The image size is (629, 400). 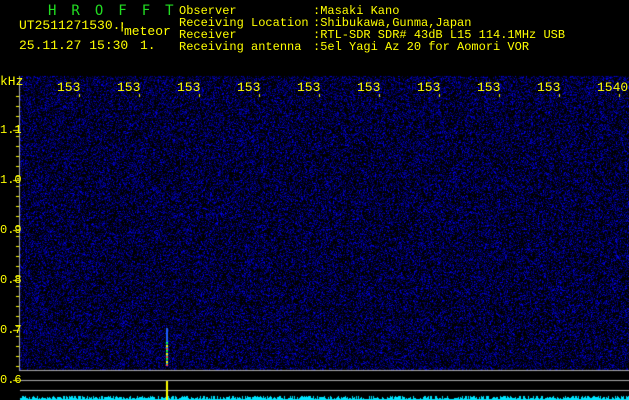 What do you see at coordinates (11, 230) in the screenshot?
I see `y-label: 0.9` at bounding box center [11, 230].